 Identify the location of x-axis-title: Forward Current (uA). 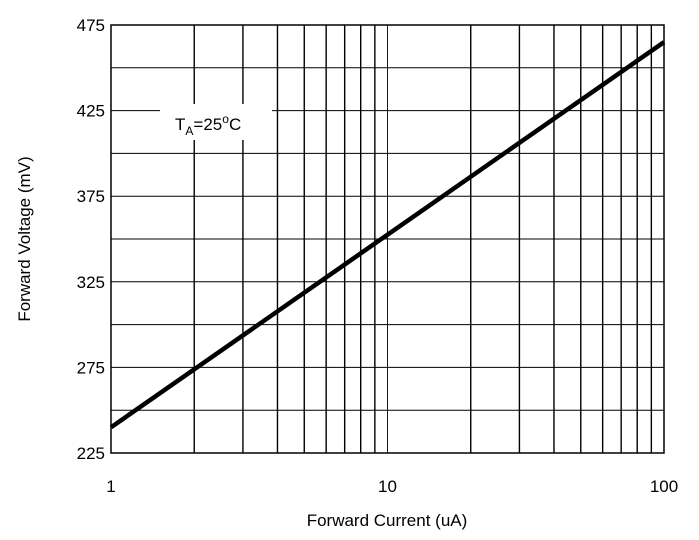
(387, 520).